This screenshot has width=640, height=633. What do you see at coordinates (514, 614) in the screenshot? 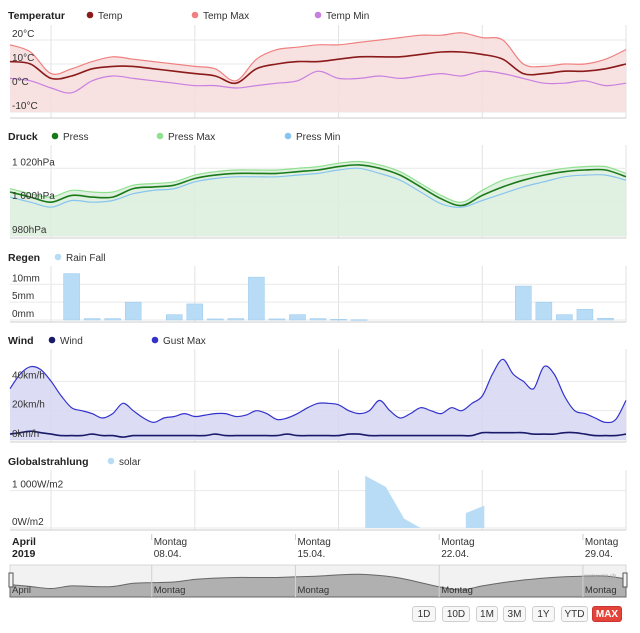
I see `range-button-3m: 3M` at bounding box center [514, 614].